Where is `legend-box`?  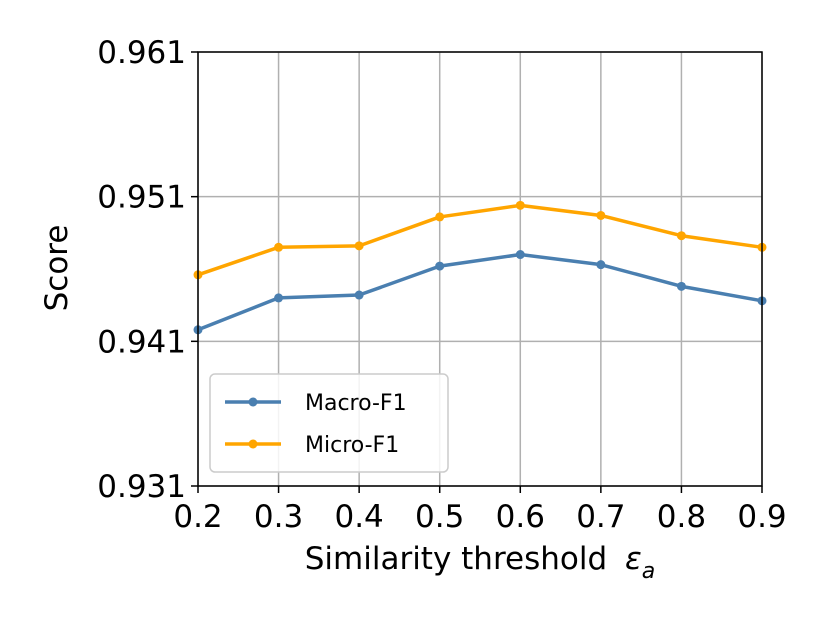
legend-box is located at coordinates (329, 423).